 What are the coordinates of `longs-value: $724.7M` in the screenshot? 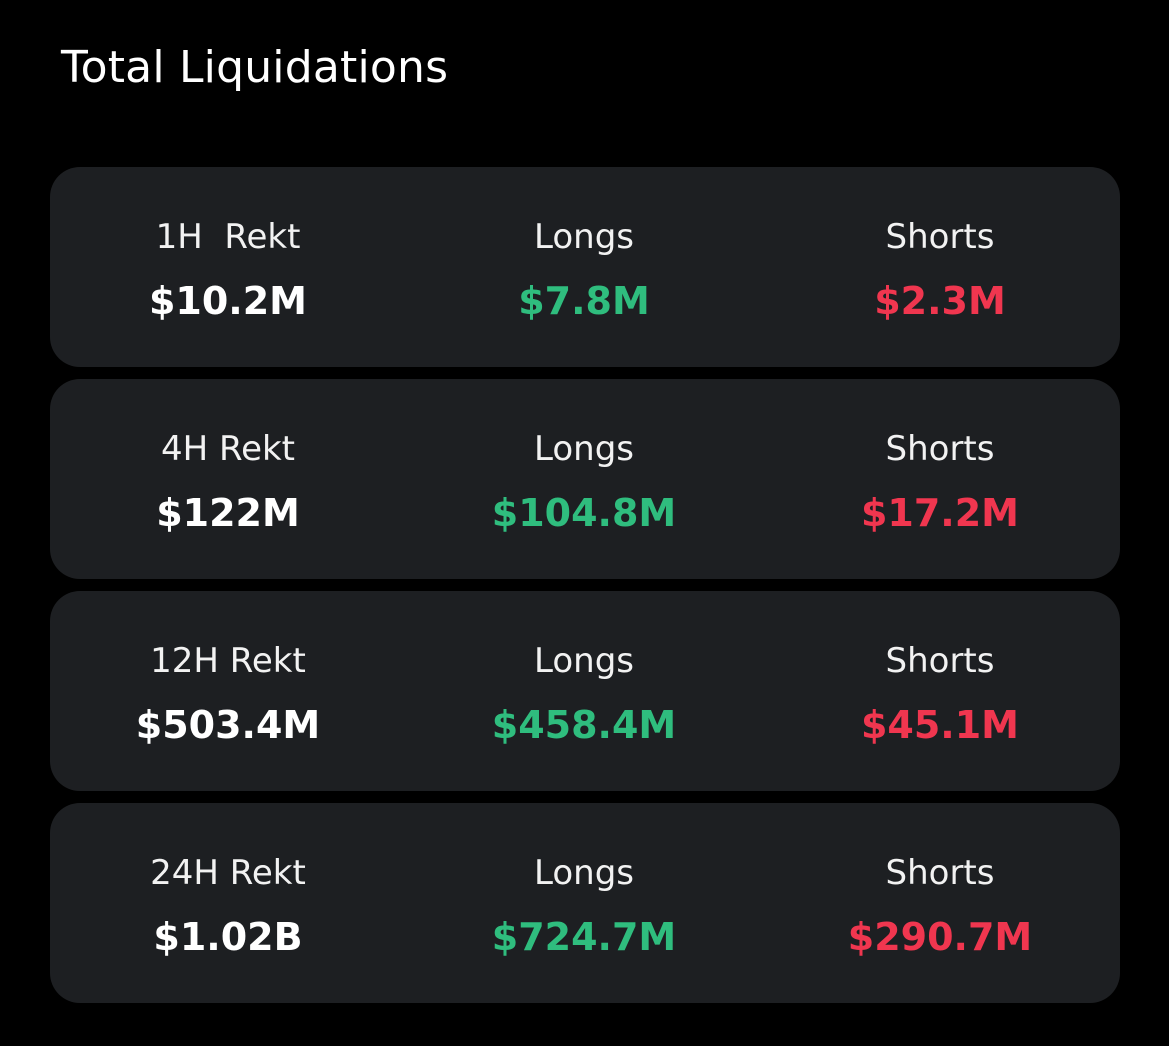 It's located at (584, 937).